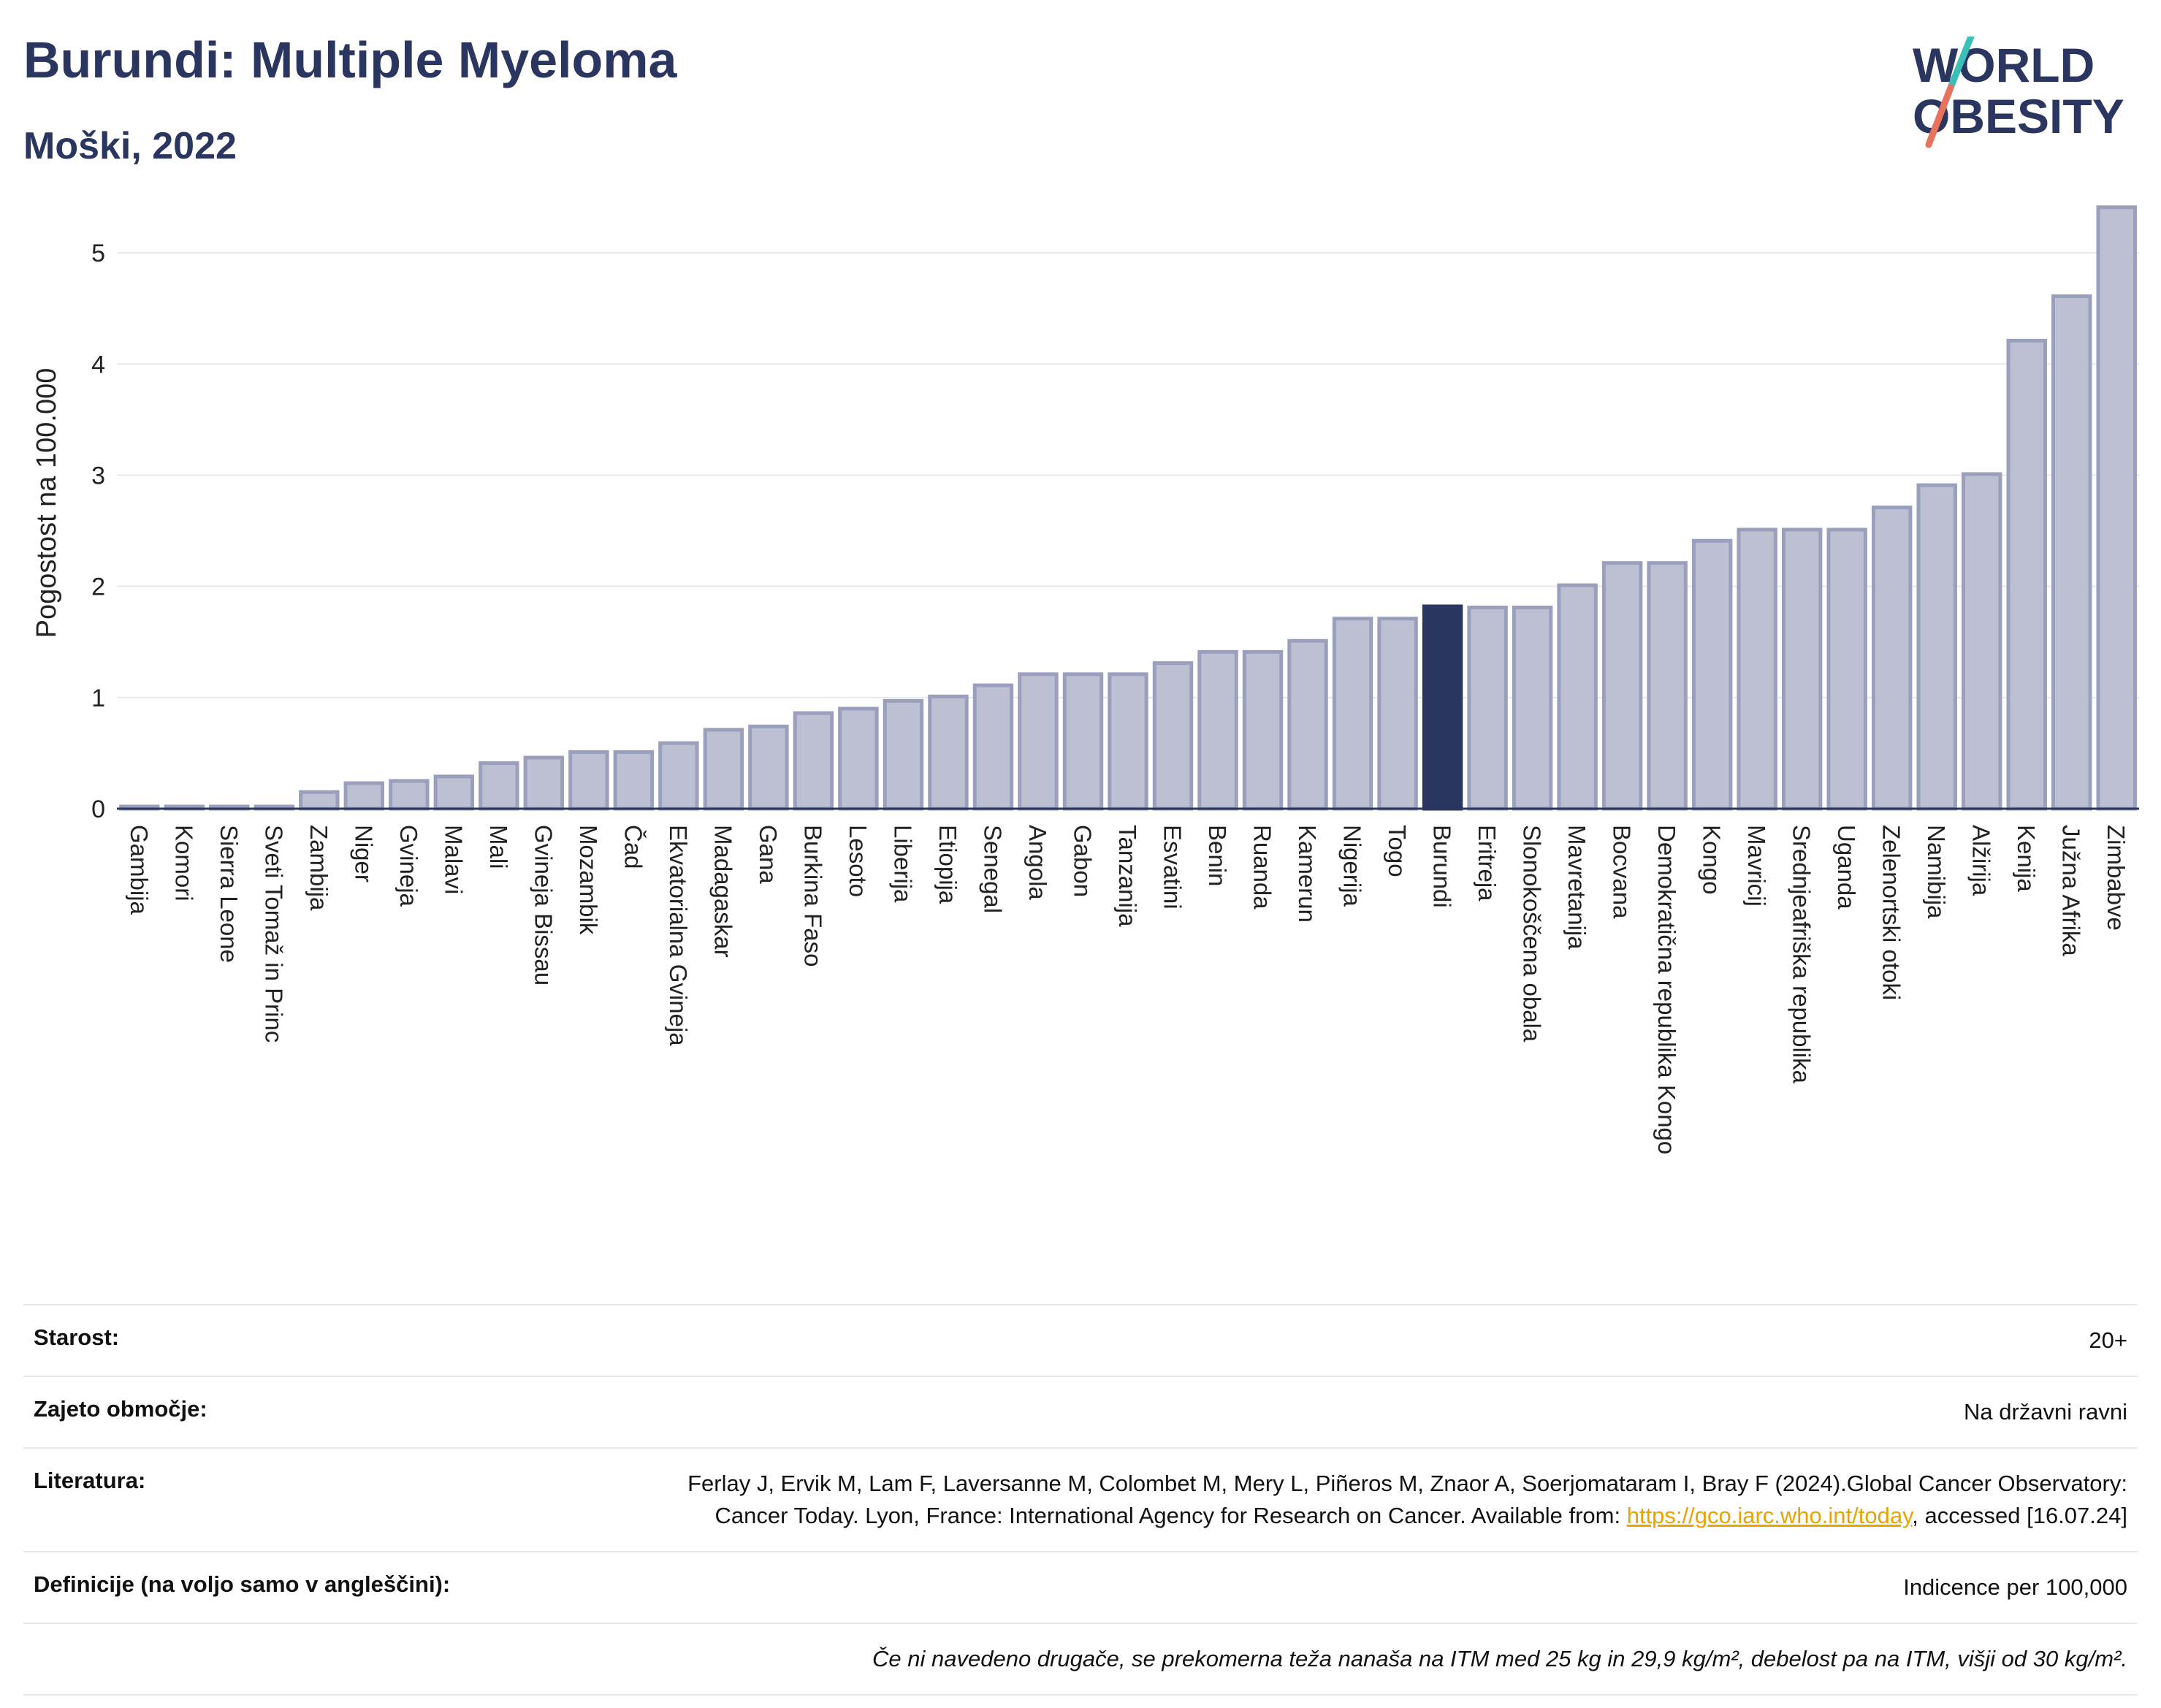 This screenshot has width=2161, height=1708. Describe the element at coordinates (409, 866) in the screenshot. I see `x-tick-label: Gvineja` at that location.